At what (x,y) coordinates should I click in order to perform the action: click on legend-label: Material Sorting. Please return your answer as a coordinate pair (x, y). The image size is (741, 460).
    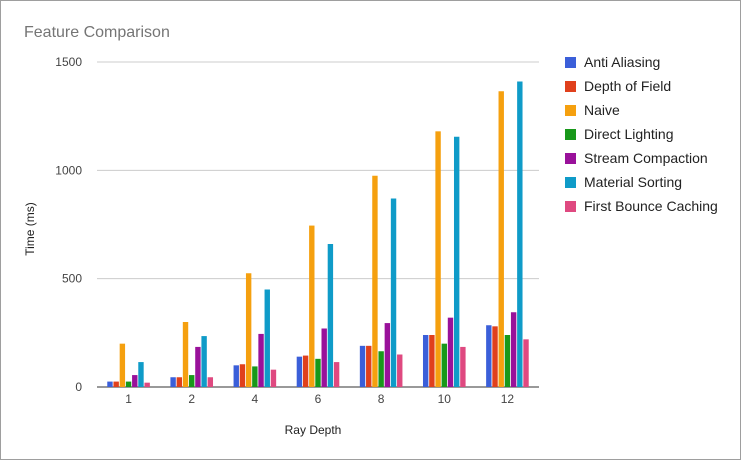
    Looking at the image, I should click on (633, 182).